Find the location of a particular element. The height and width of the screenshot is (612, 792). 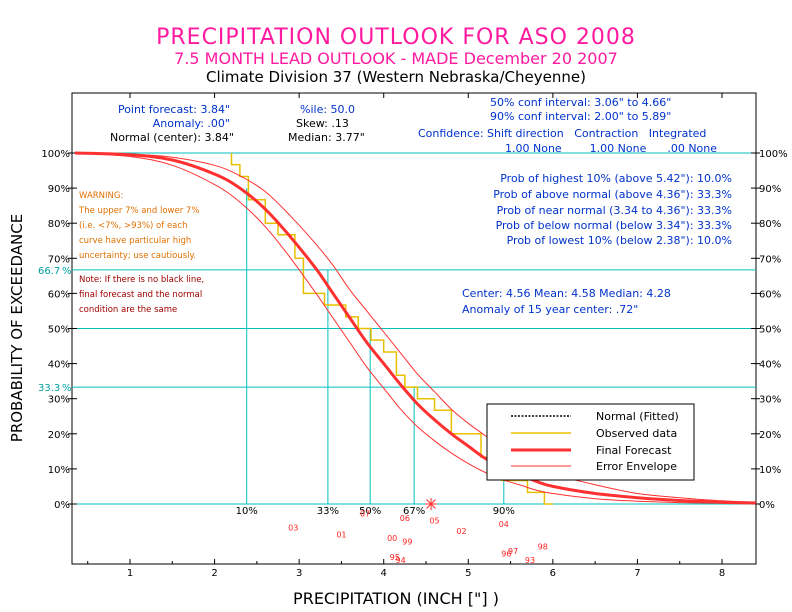

x-tick-label: 4 is located at coordinates (384, 573).